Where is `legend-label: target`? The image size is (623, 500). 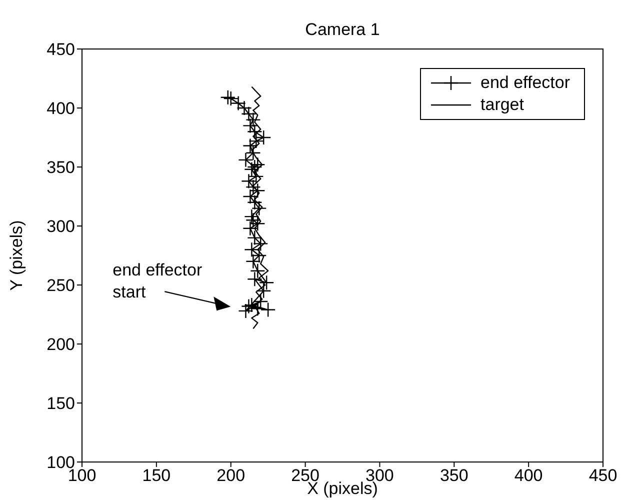
legend-label: target is located at coordinates (502, 105).